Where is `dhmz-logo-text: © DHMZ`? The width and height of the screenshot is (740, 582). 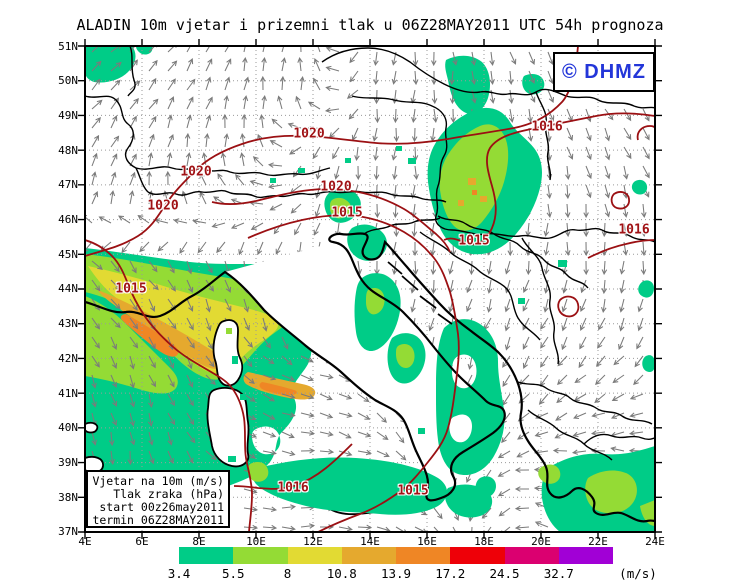
dhmz-logo-text: © DHMZ is located at coordinates (604, 71).